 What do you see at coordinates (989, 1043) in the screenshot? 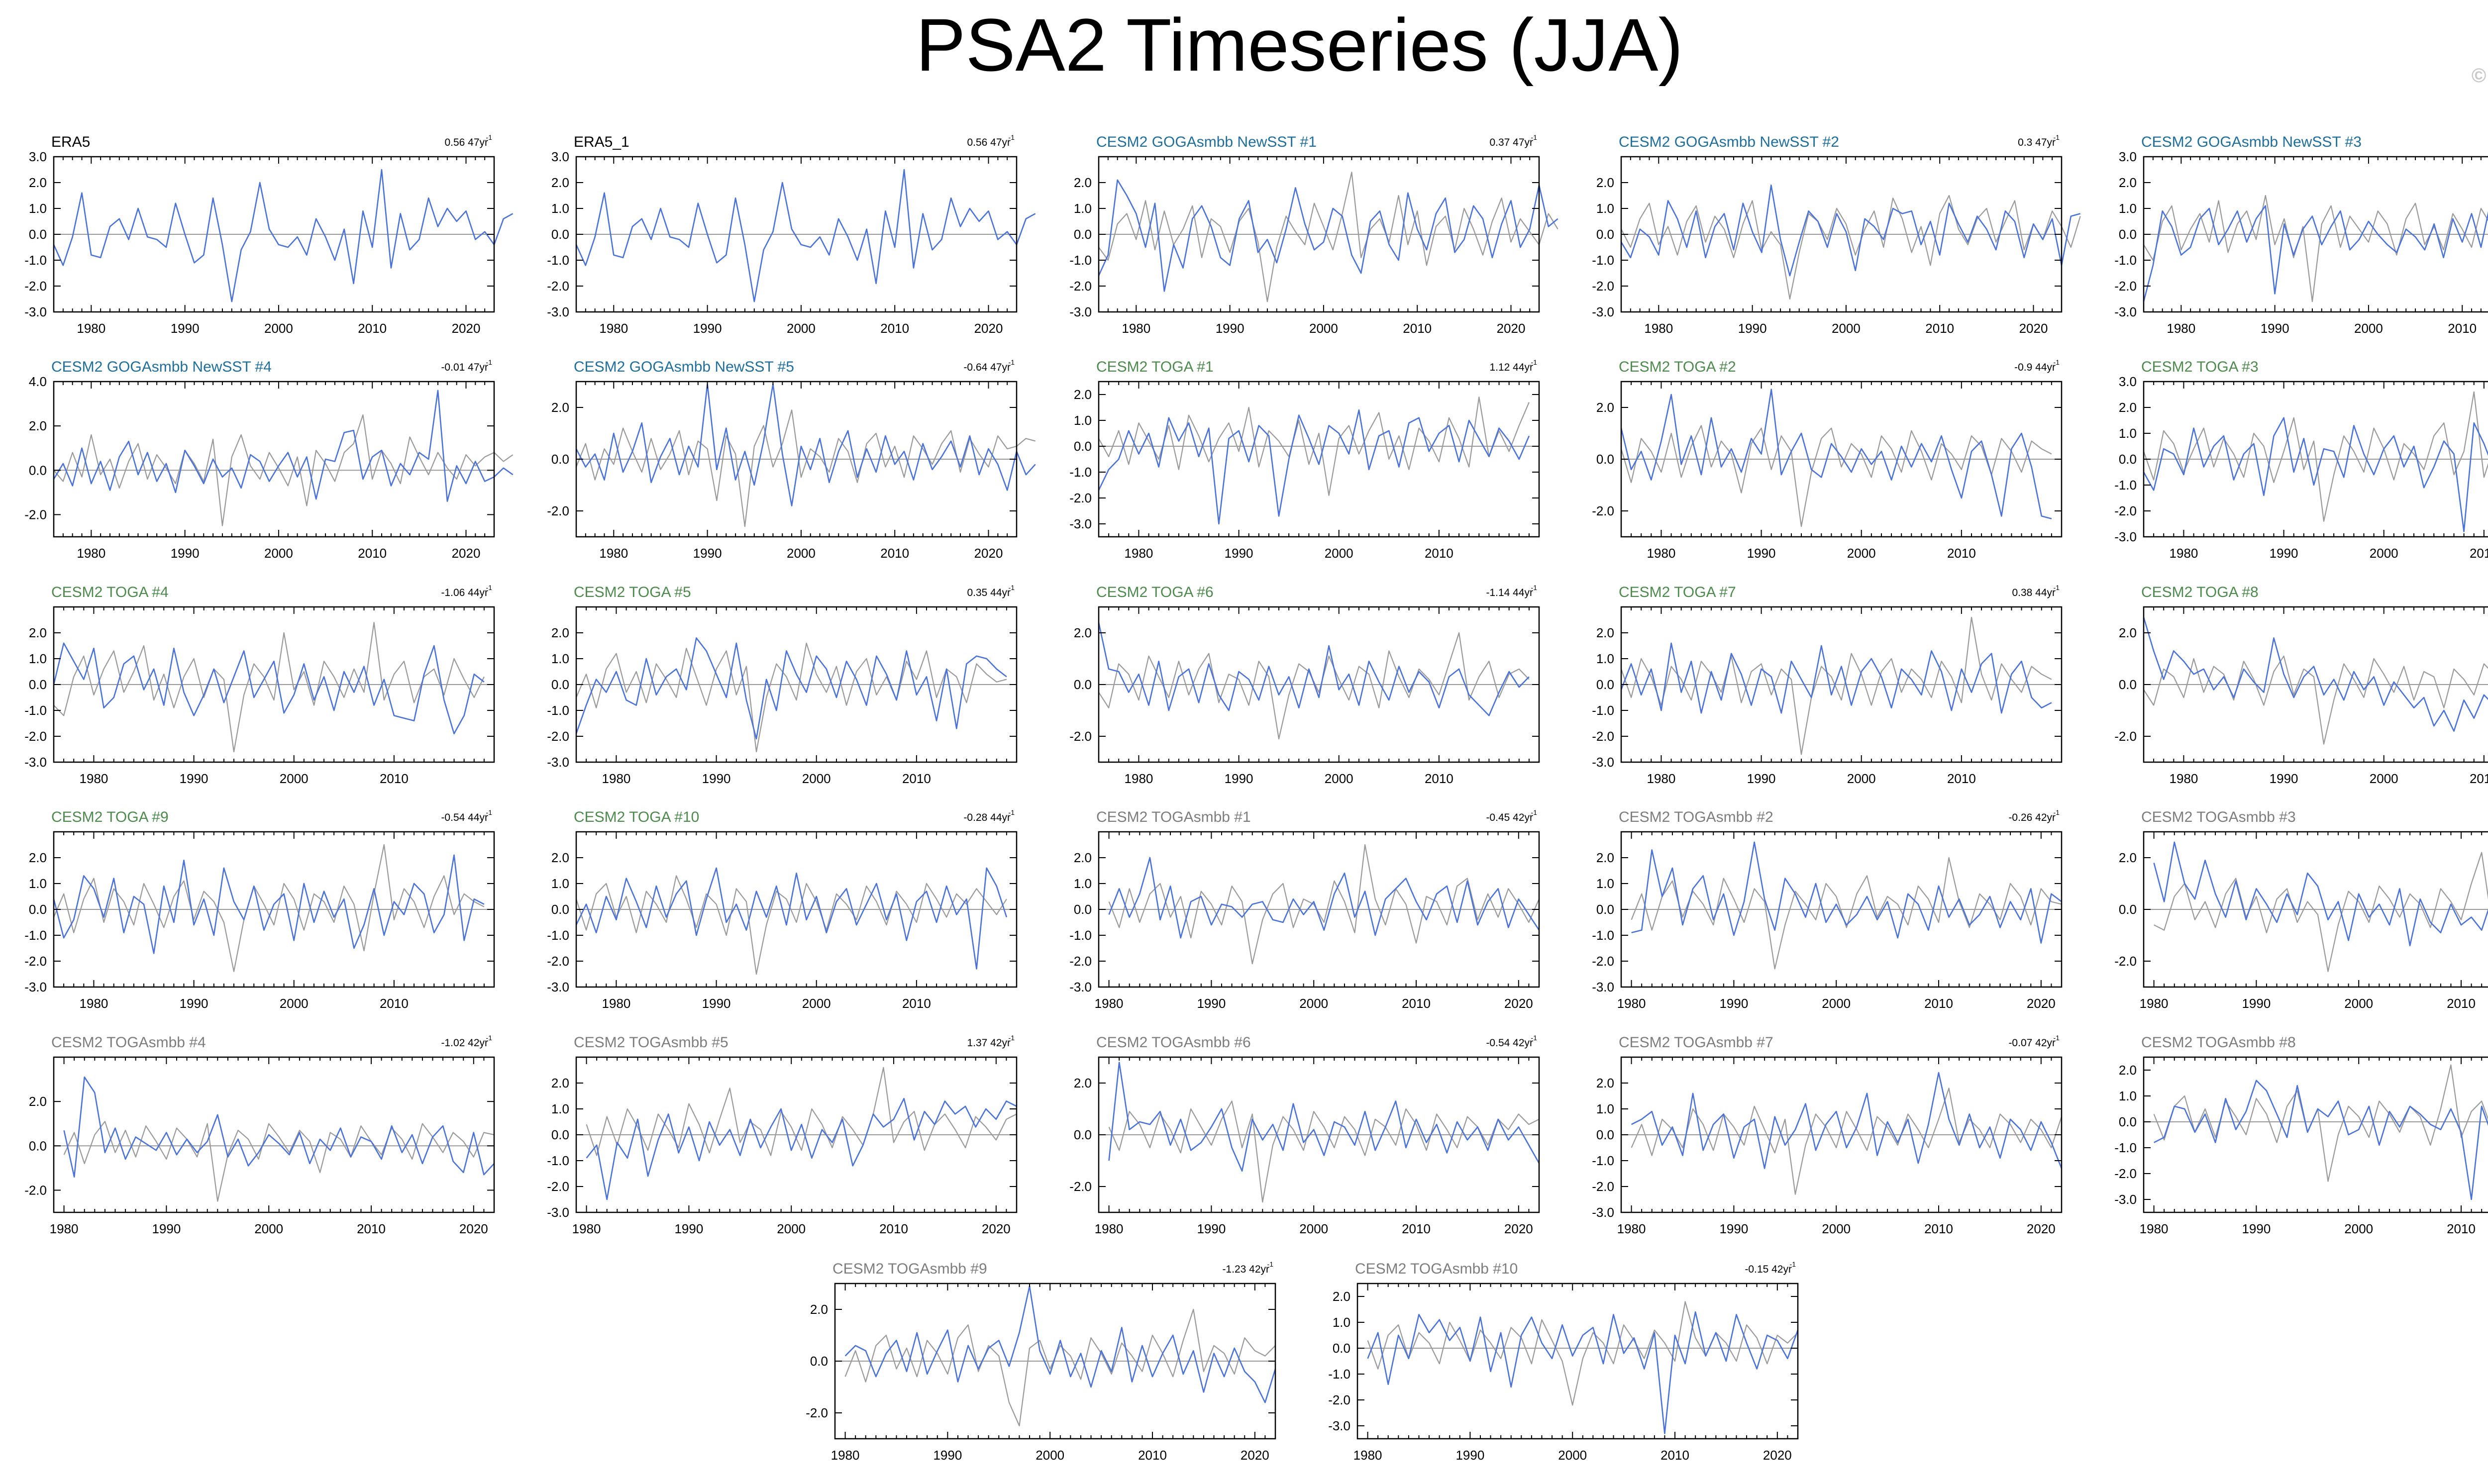
I see `trend-label: 1.37 42yr` at bounding box center [989, 1043].